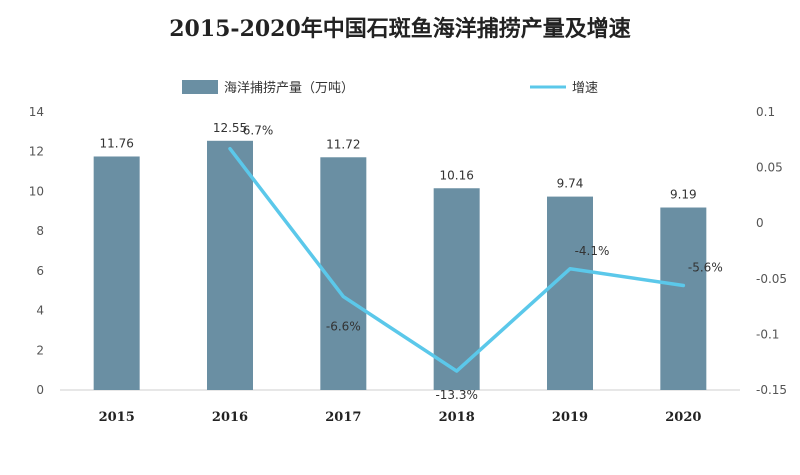  I want to click on y-left-tick-label: 10, so click(36, 191).